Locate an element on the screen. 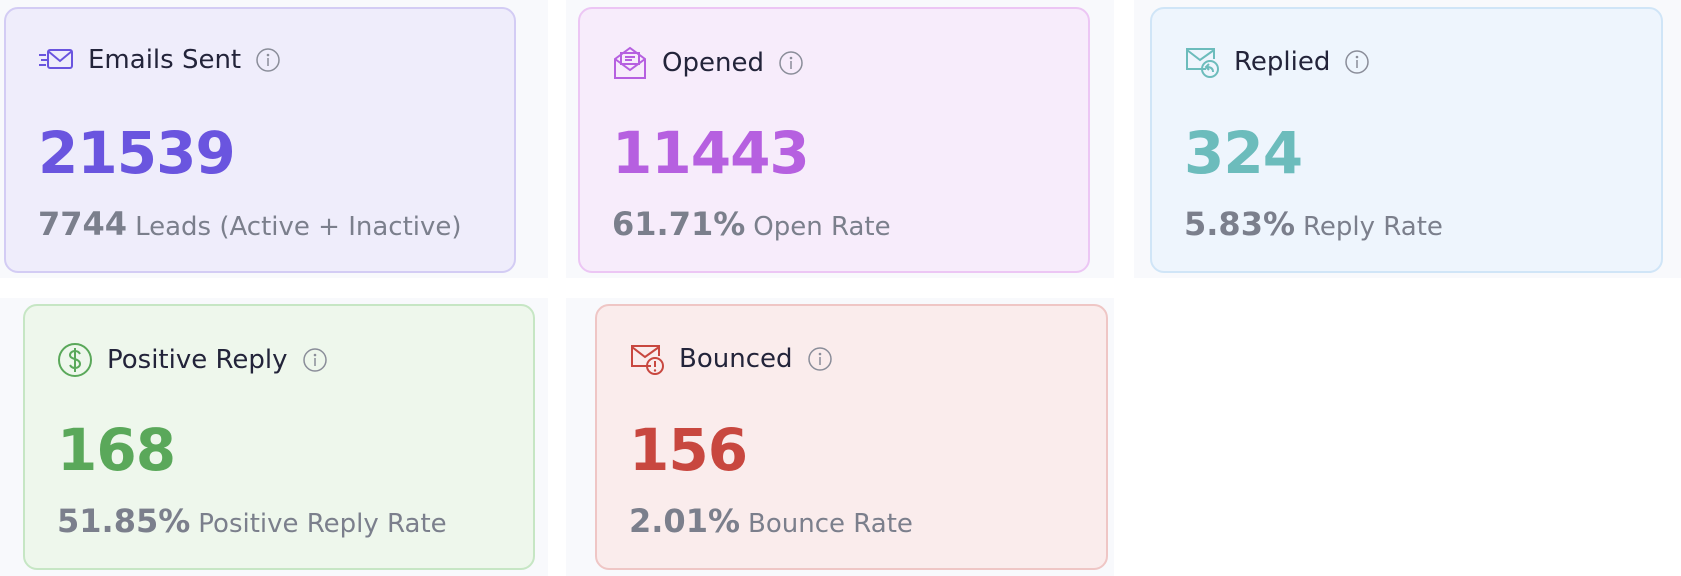 This screenshot has height=576, width=1681. replied-icon is located at coordinates (1202, 63).